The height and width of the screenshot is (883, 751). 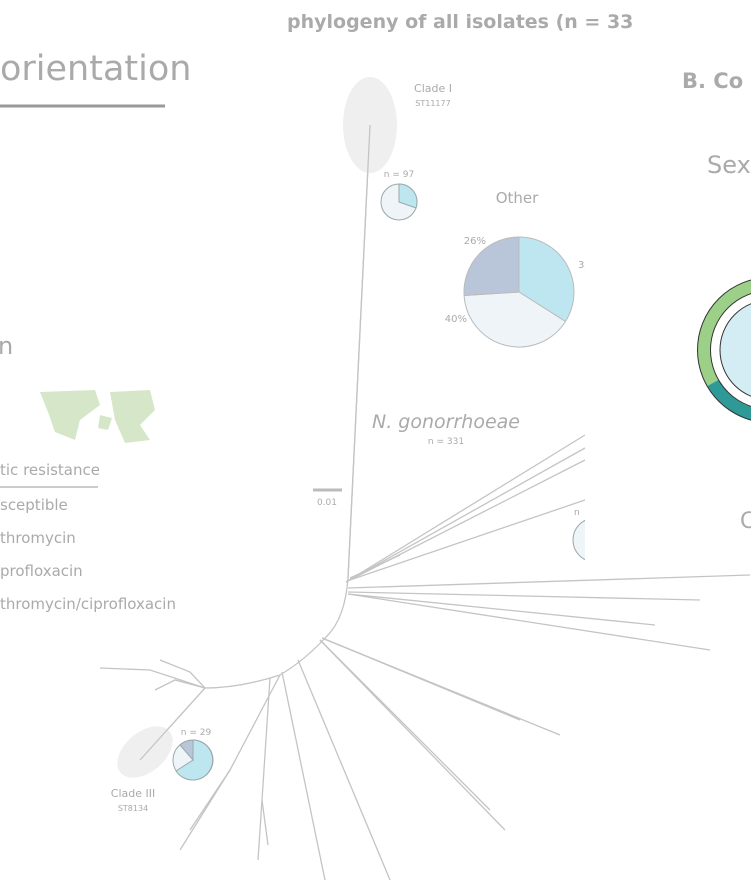 I want to click on pie: 34 40% 26%, so click(x=518, y=292).